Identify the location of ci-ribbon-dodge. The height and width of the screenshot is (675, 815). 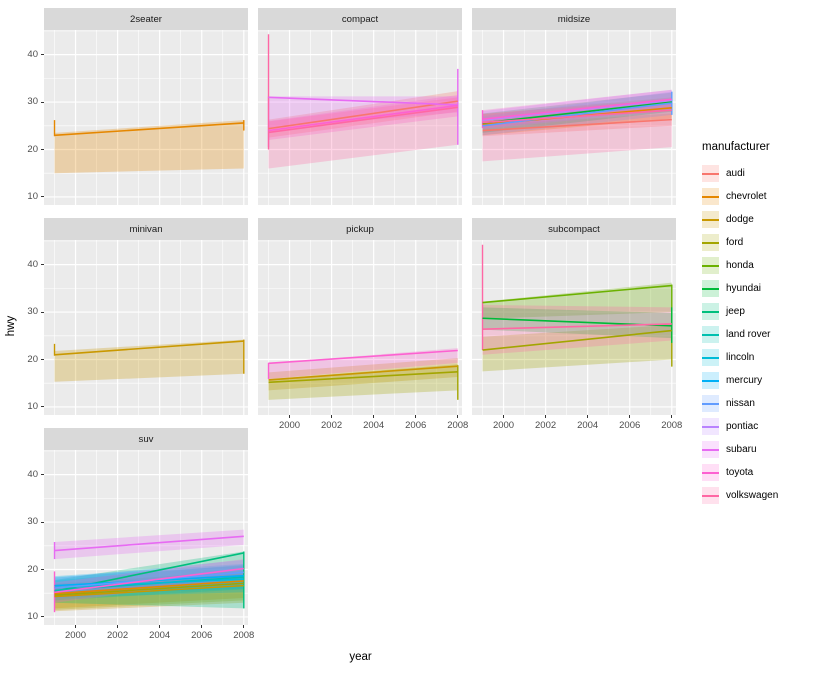
(363, 374).